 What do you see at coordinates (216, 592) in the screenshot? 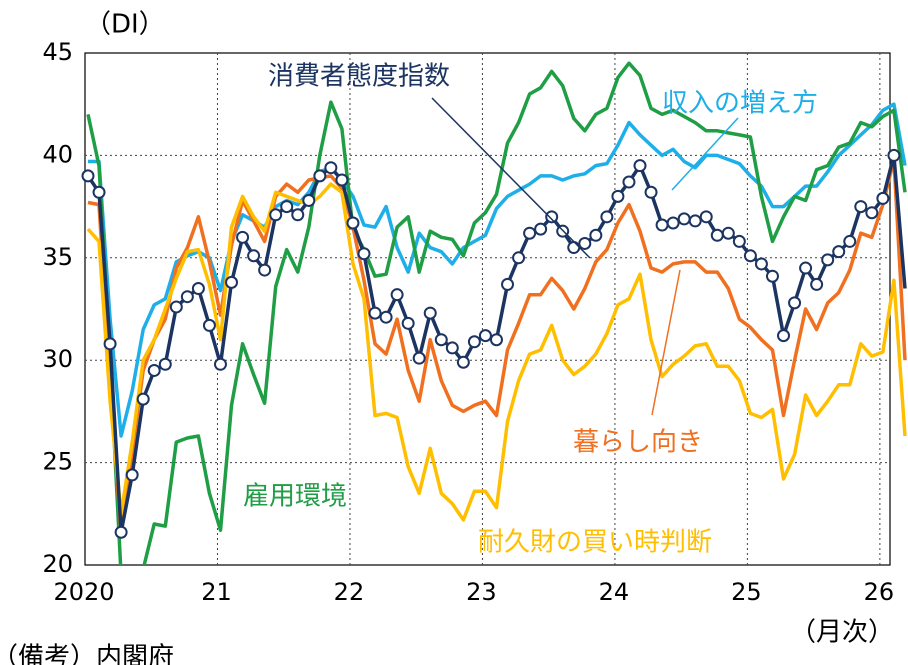
I see `x-tick-label: 21` at bounding box center [216, 592].